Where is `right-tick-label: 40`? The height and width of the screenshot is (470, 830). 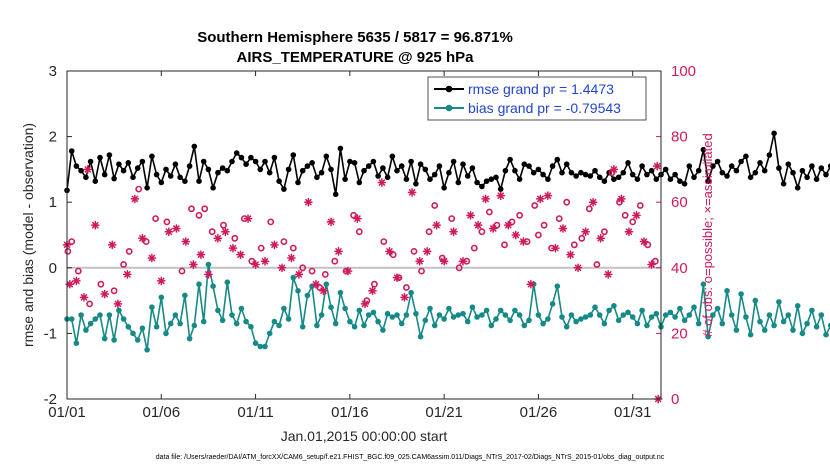 right-tick-label: 40 is located at coordinates (679, 268).